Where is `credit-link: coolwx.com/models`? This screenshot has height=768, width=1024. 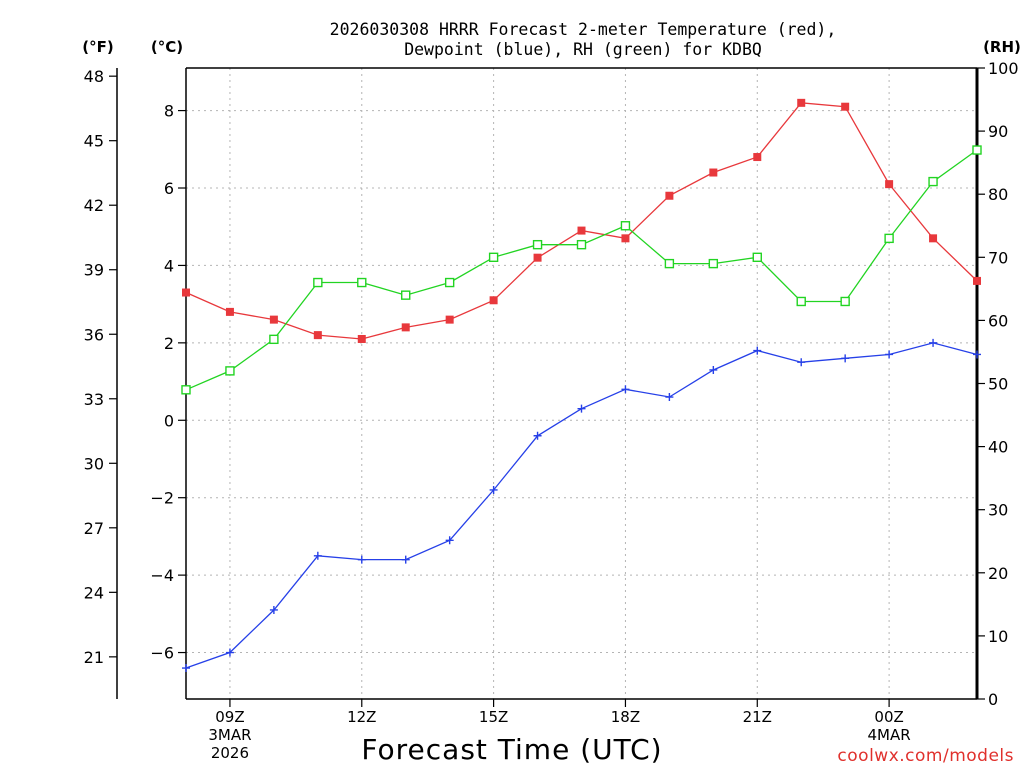
credit-link: coolwx.com/models is located at coordinates (925, 756).